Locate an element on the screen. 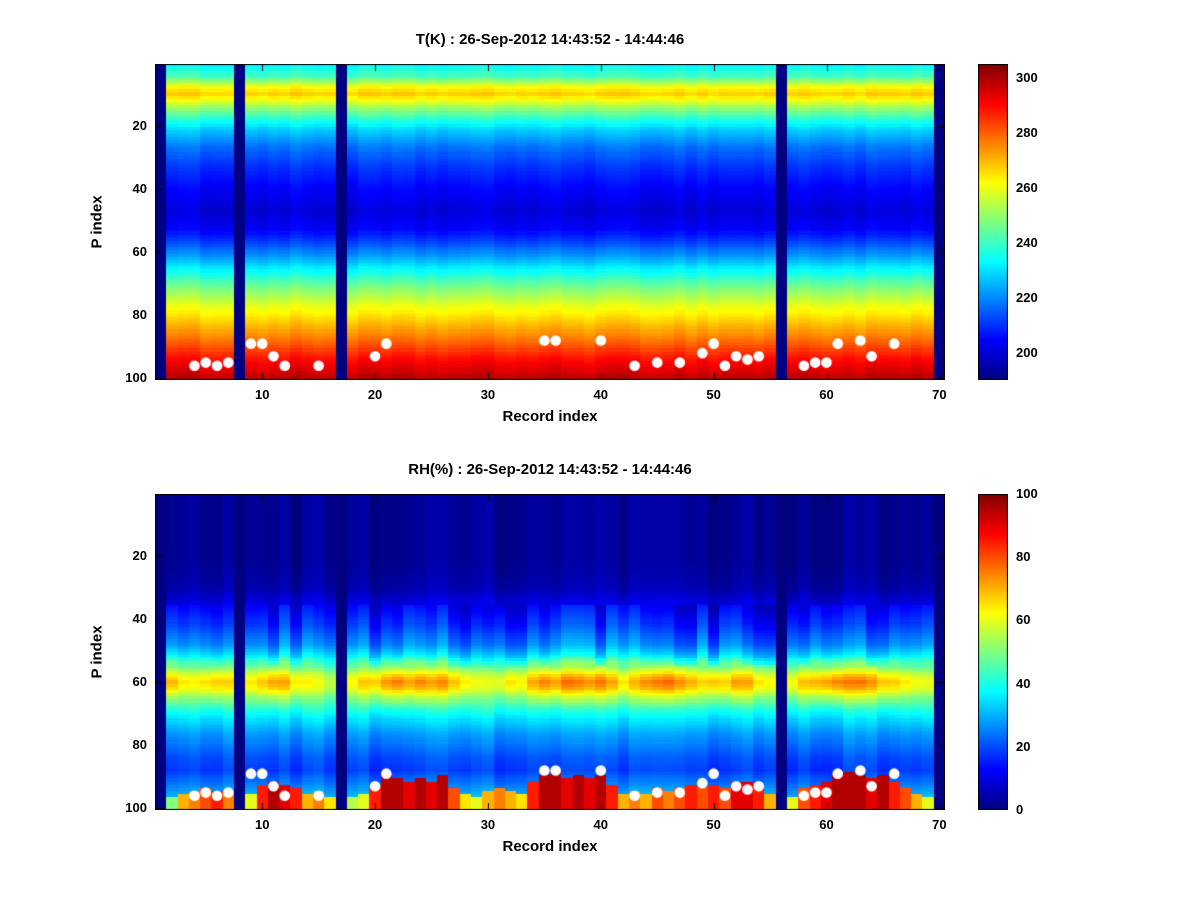 Image resolution: width=1200 pixels, height=900 pixels. colorbar-tick-label: 20 is located at coordinates (1023, 746).